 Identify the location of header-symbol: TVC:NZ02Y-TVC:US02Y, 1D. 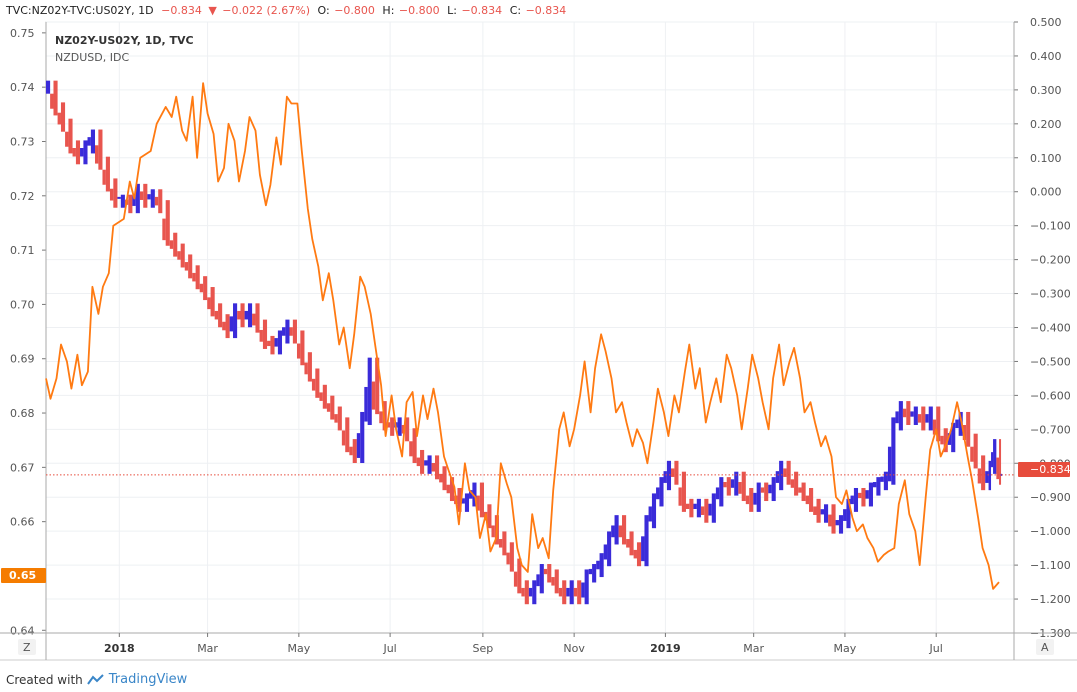
(79, 10).